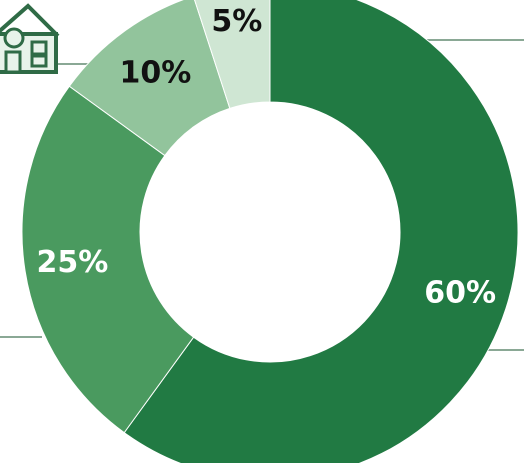 The height and width of the screenshot is (463, 524). What do you see at coordinates (14, 38) in the screenshot?
I see `icon-clock` at bounding box center [14, 38].